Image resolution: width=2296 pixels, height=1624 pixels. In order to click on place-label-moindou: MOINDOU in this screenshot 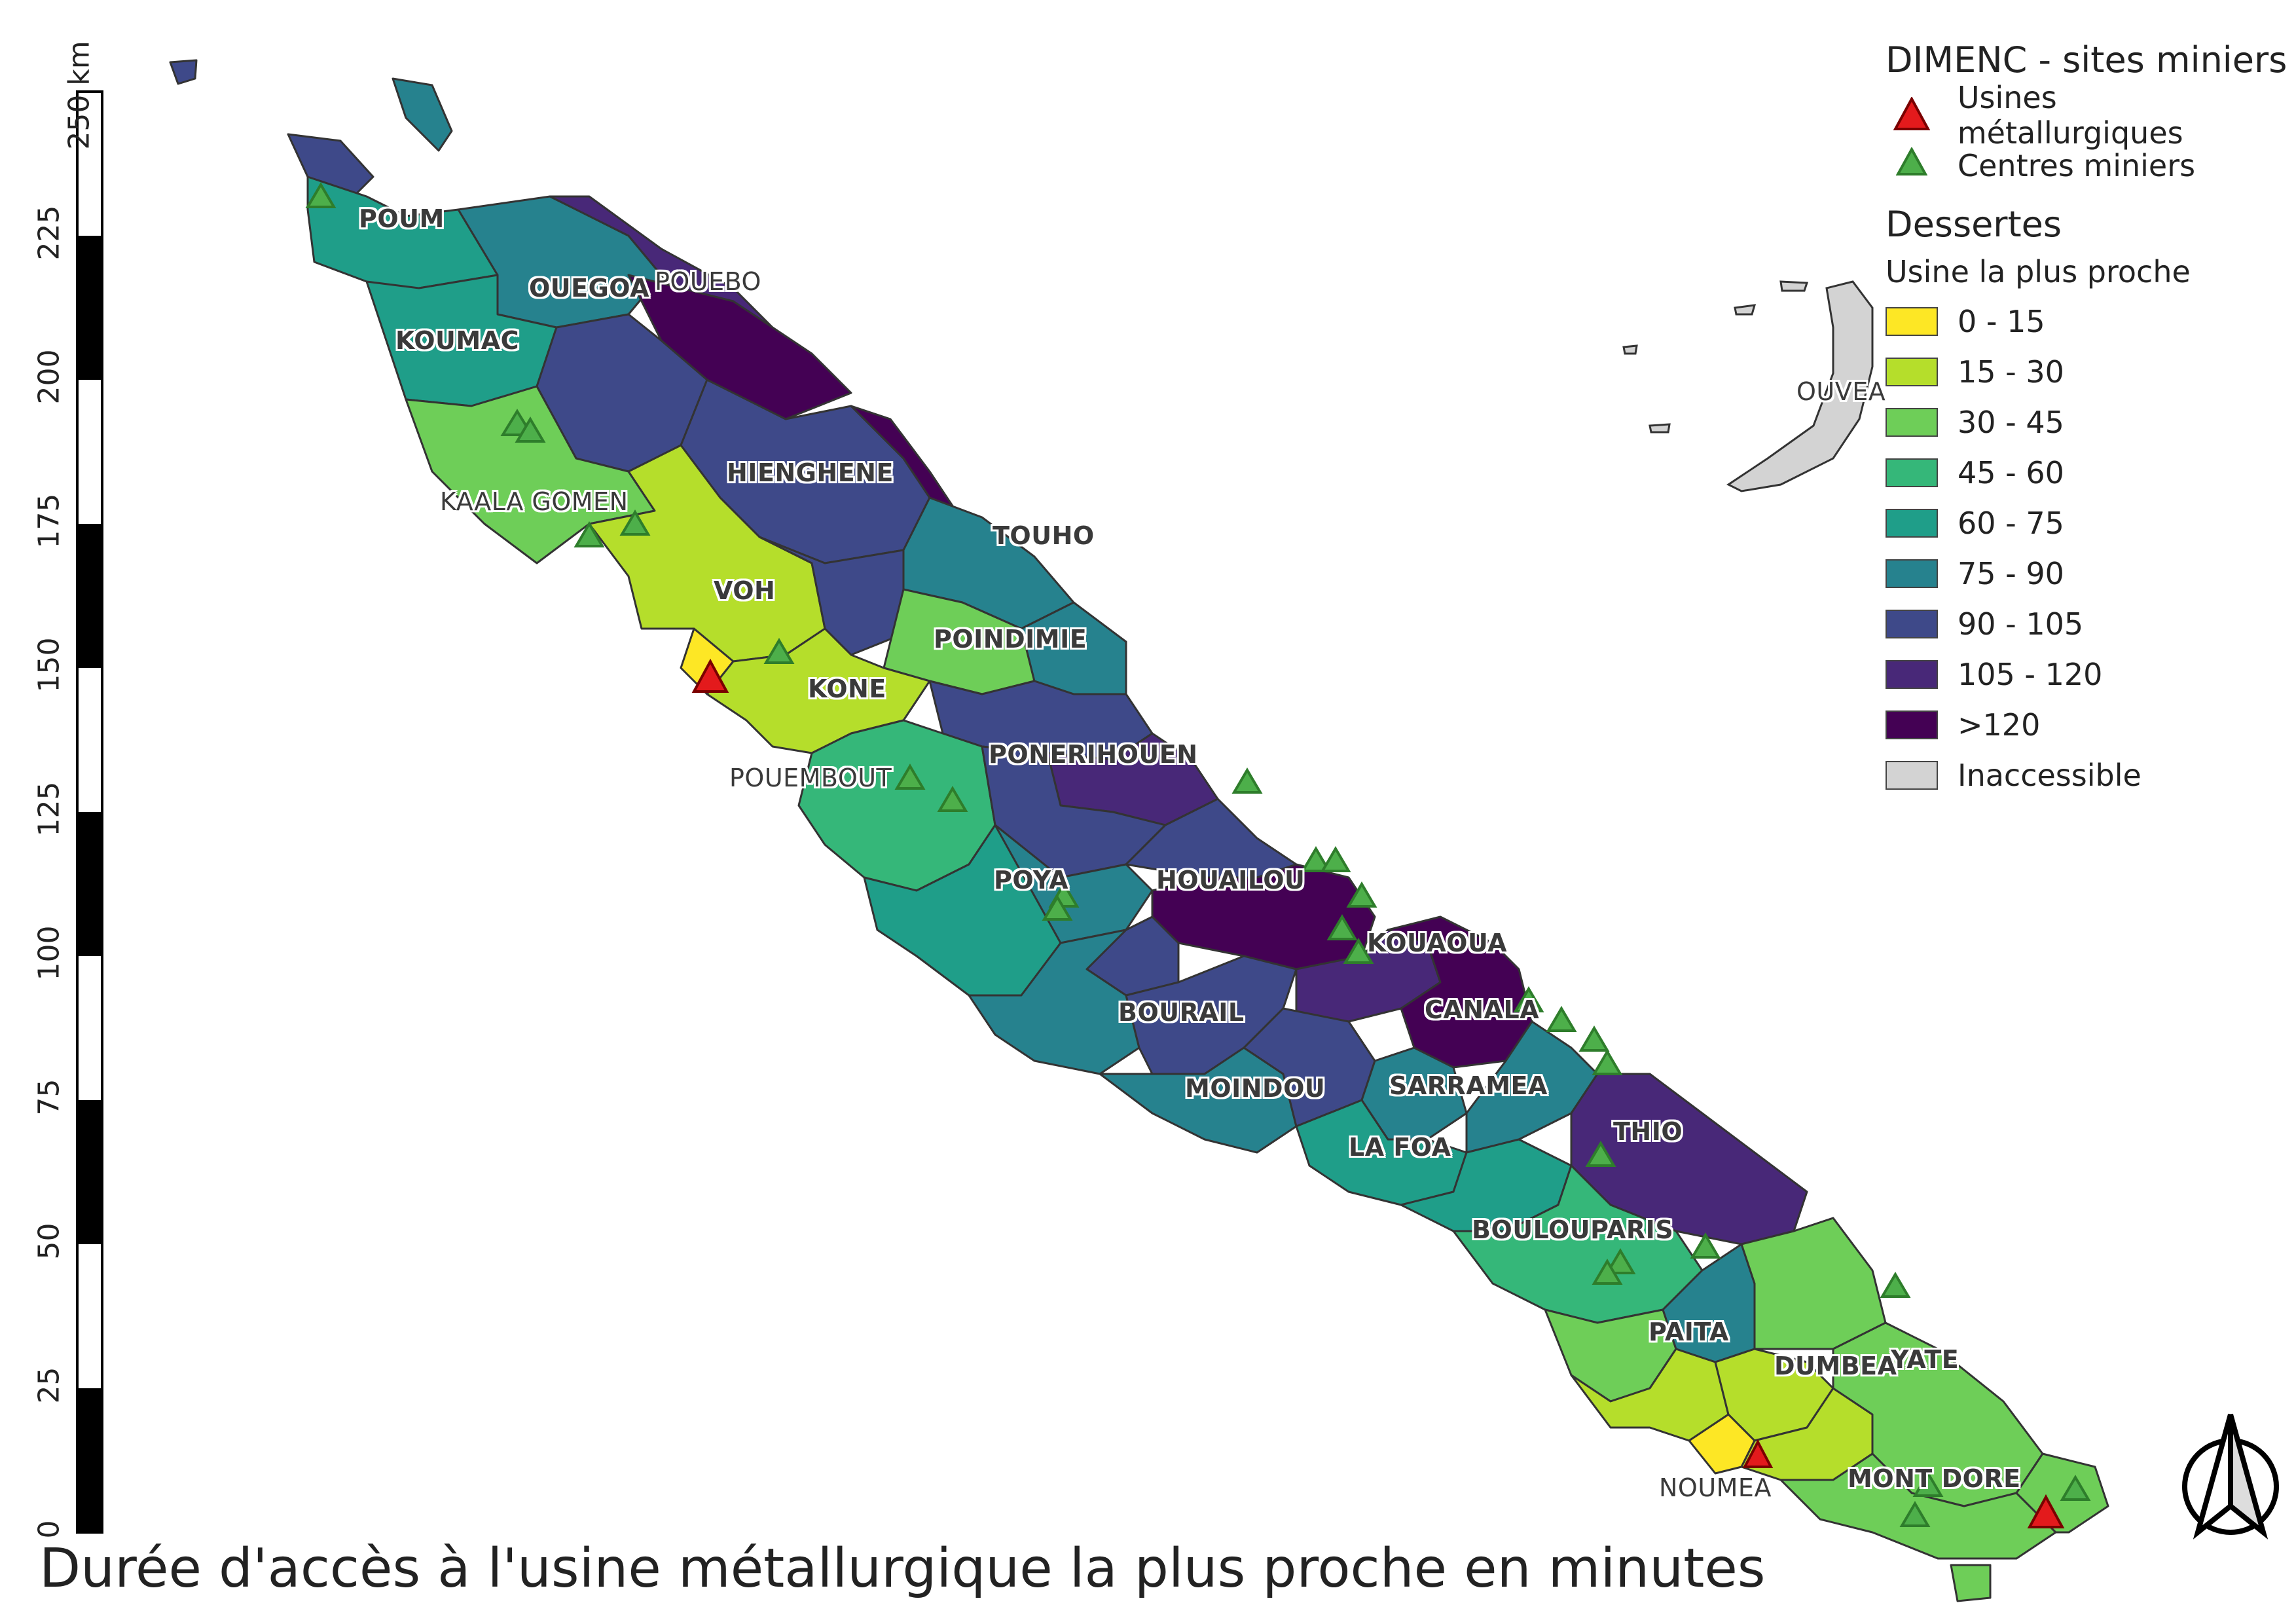, I will do `click(1255, 1088)`.